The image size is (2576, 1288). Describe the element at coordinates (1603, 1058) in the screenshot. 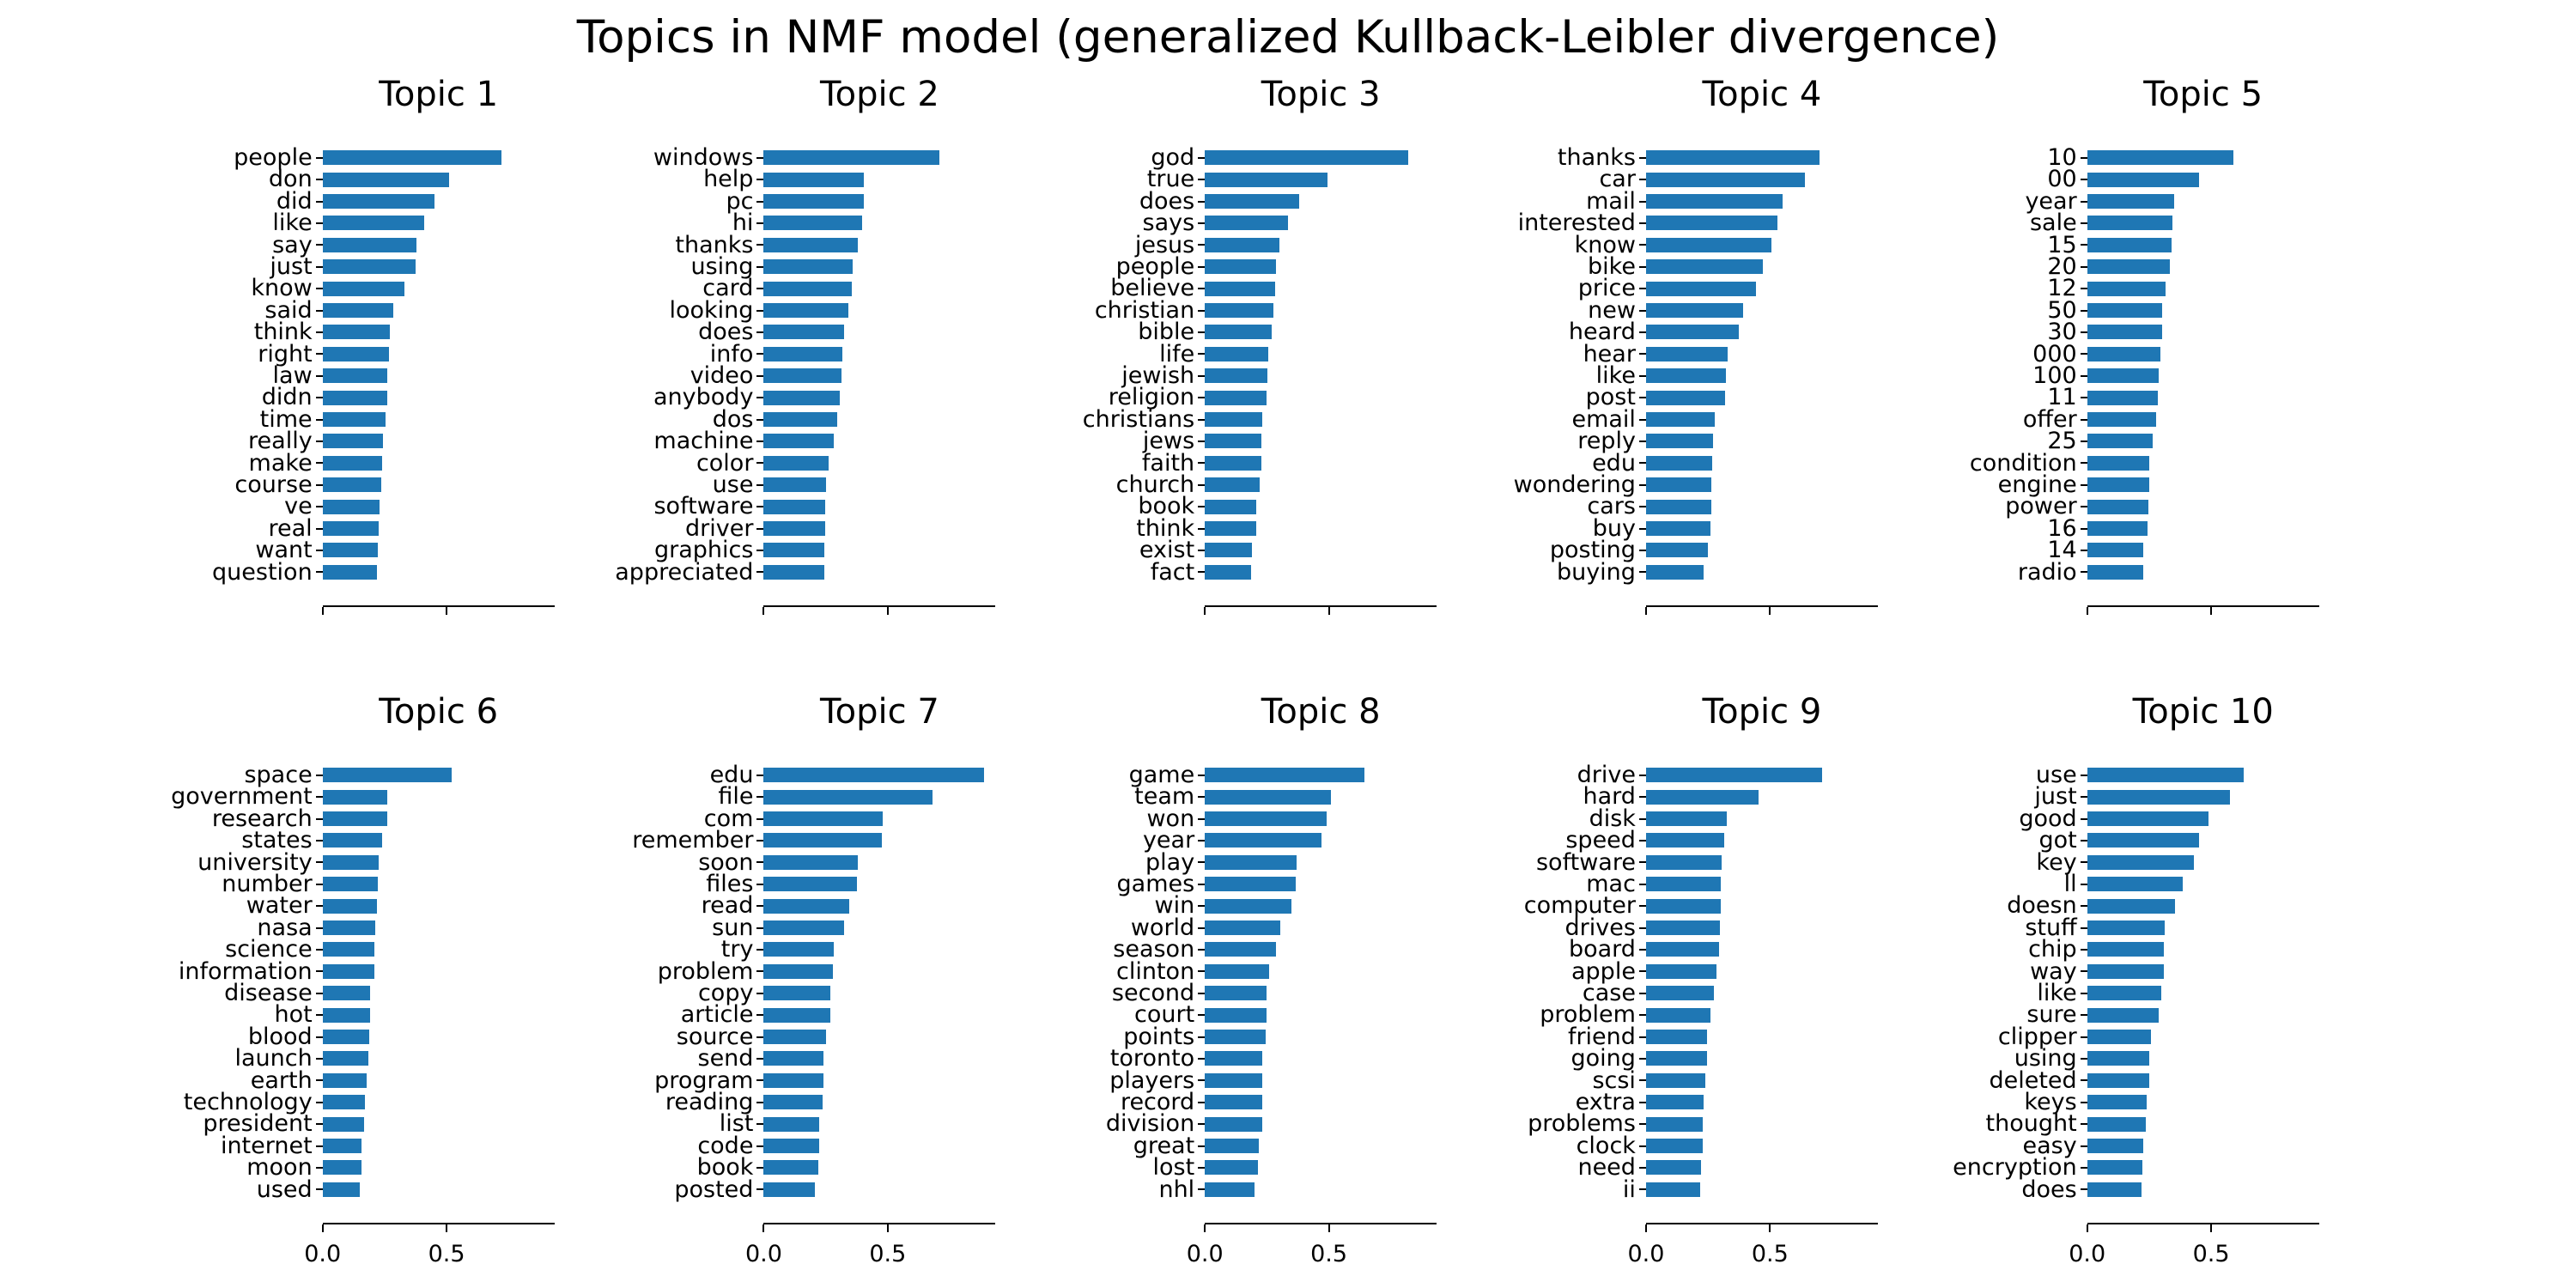

I see `bar-label: going` at that location.